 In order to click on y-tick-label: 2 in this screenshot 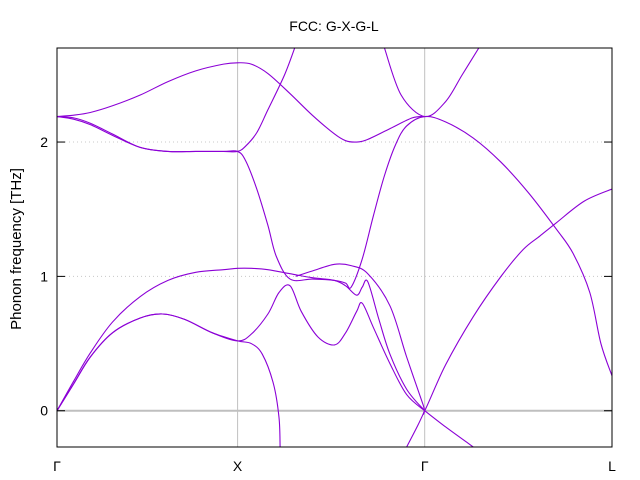, I will do `click(44, 142)`.